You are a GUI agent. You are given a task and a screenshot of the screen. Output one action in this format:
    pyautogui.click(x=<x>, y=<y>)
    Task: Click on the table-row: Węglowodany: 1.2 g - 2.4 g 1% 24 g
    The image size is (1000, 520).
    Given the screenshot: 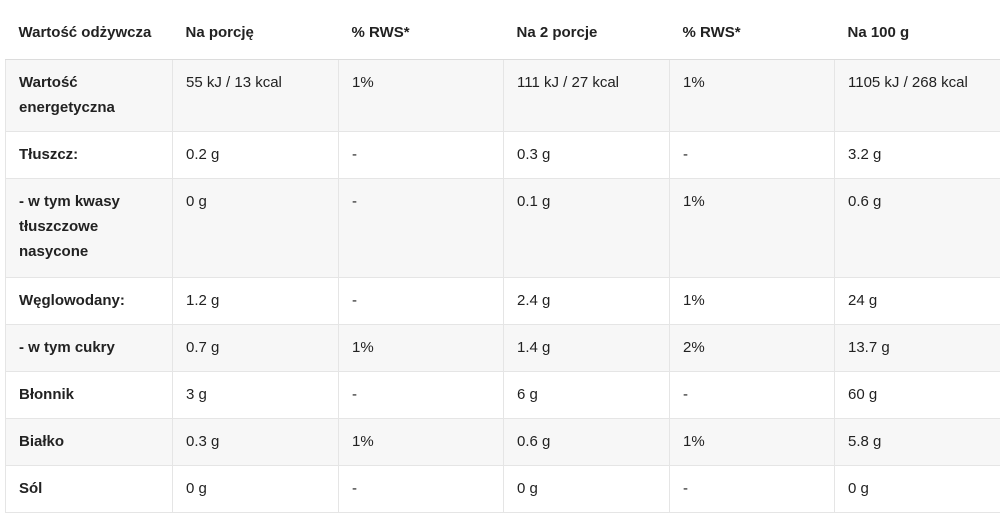 What is the action you would take?
    pyautogui.click(x=502, y=301)
    